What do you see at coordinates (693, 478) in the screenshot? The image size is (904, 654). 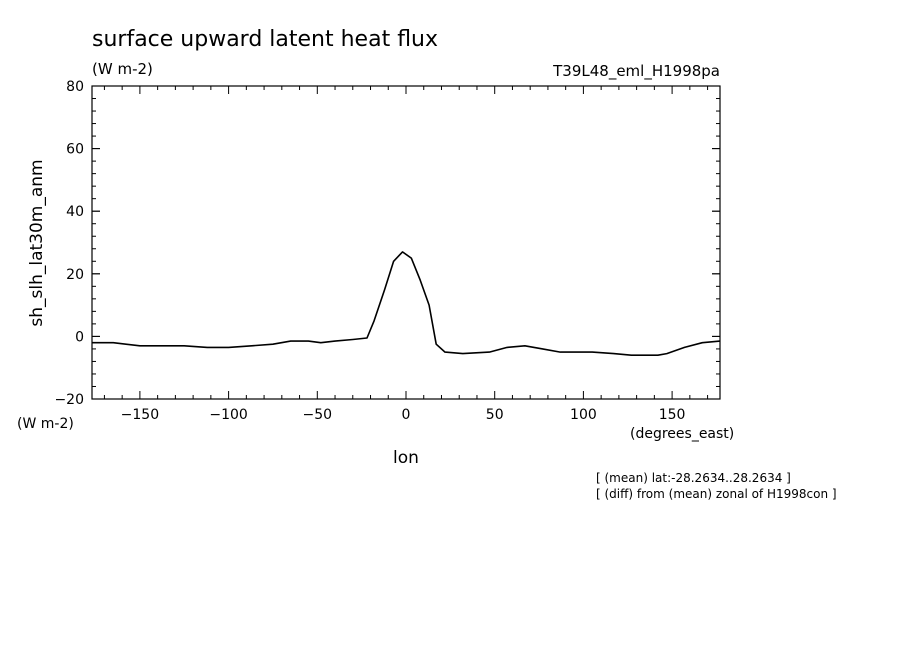 I see `note-lat-range: [ (mean) lat:-28.2634..28.2634 ]` at bounding box center [693, 478].